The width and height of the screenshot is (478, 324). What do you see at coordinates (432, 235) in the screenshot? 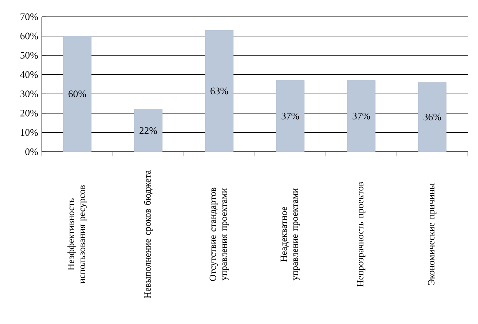
I see `x-tick-label: Экономические причины` at bounding box center [432, 235].